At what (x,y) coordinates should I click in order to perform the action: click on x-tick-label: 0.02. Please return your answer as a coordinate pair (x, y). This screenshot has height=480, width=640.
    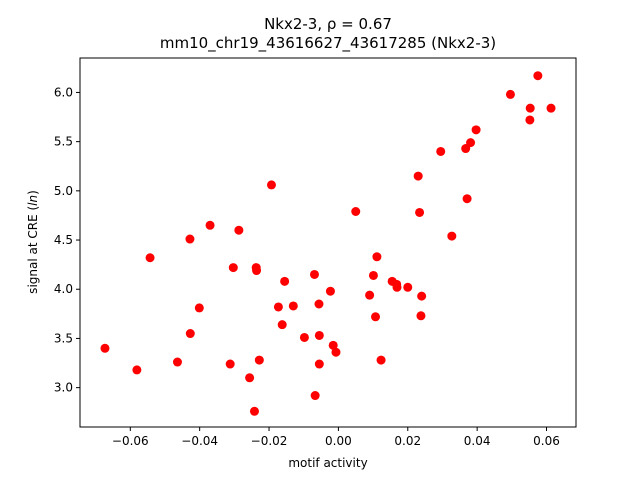
    Looking at the image, I should click on (407, 441).